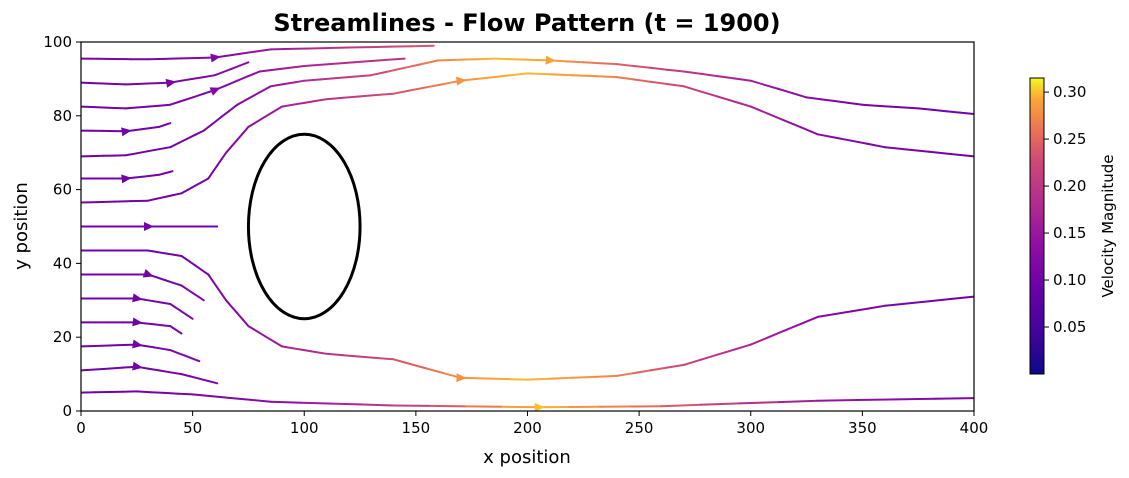 The image size is (1129, 478). I want to click on colorbar-tick-label: 0.20, so click(1069, 186).